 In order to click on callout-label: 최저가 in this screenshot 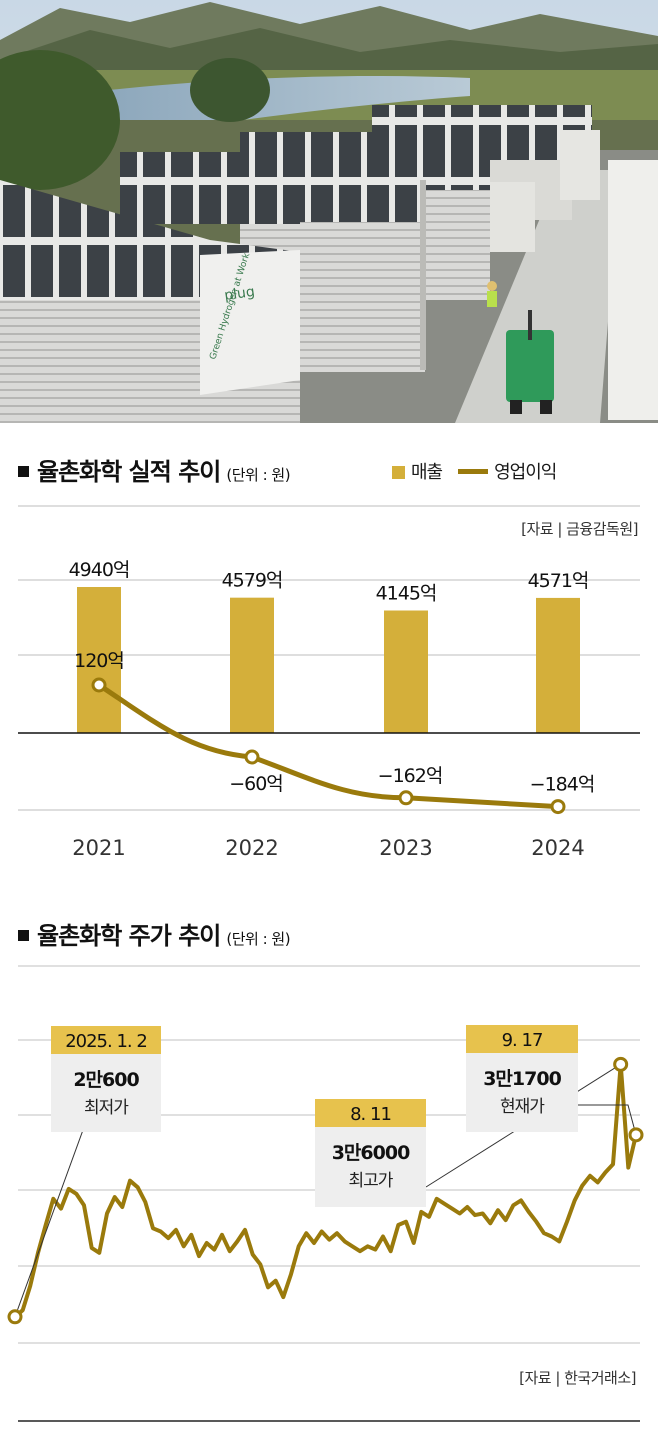, I will do `click(106, 1108)`.